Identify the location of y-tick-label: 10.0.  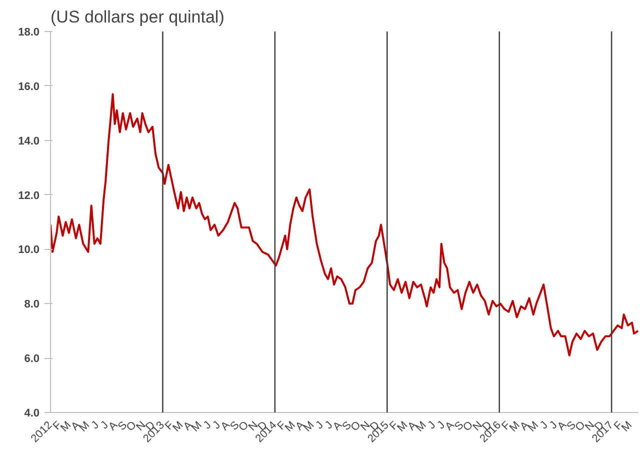
(29, 250).